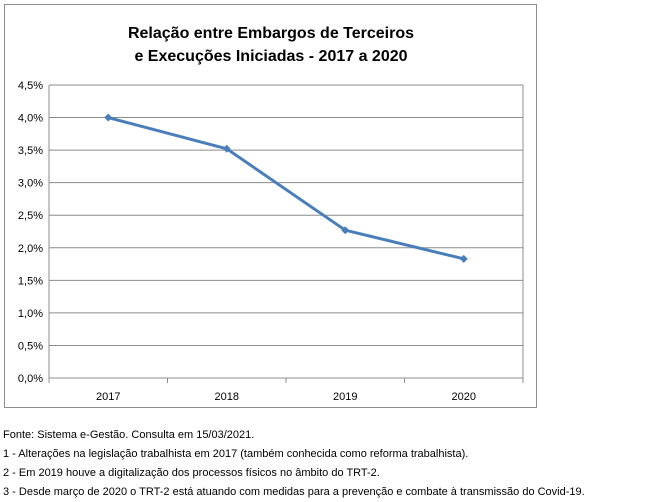 This screenshot has width=667, height=502. I want to click on x-tick-label: 2017, so click(108, 397).